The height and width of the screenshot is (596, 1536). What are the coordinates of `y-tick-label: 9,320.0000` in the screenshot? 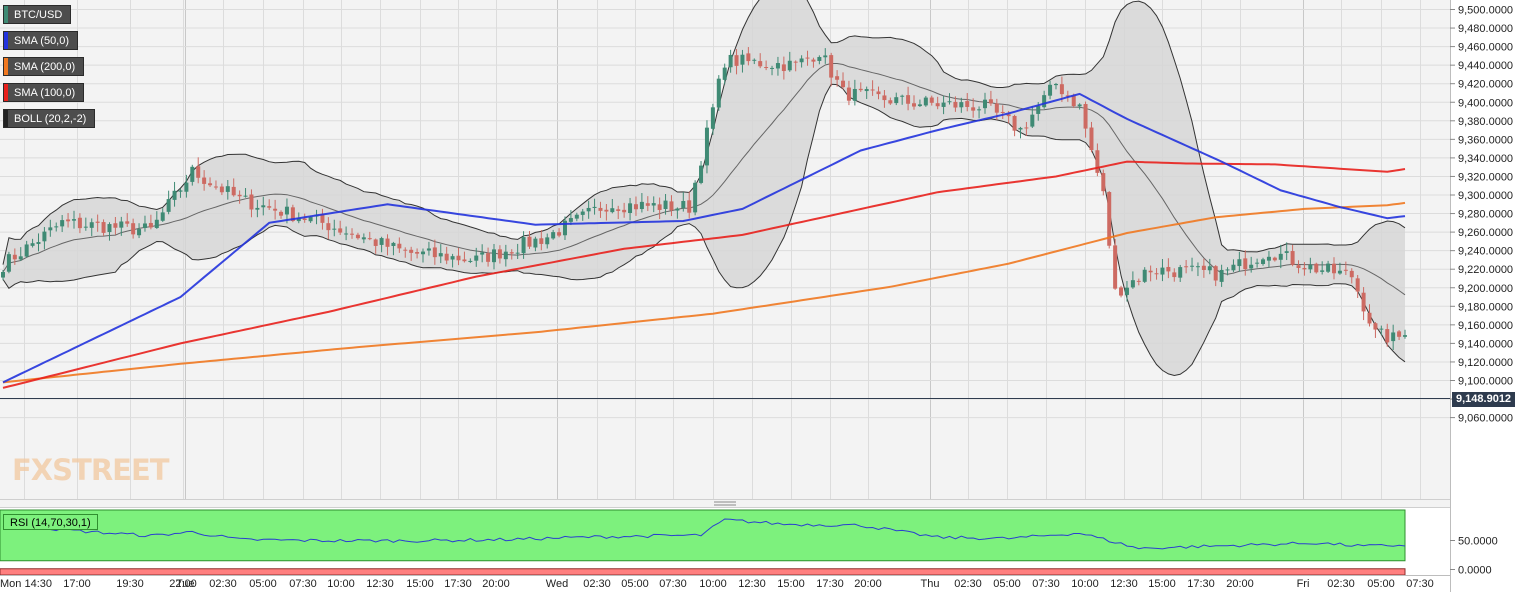 It's located at (1485, 177).